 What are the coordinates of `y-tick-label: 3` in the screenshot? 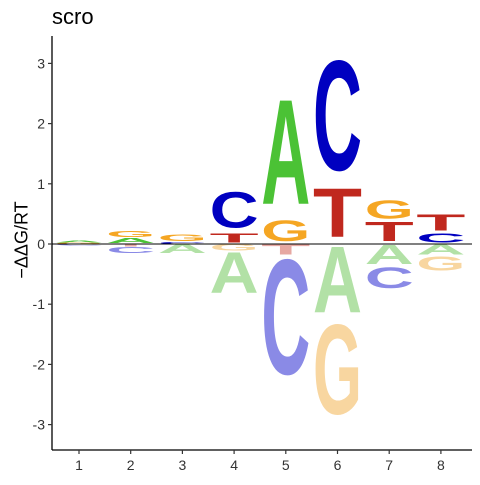 It's located at (41, 63).